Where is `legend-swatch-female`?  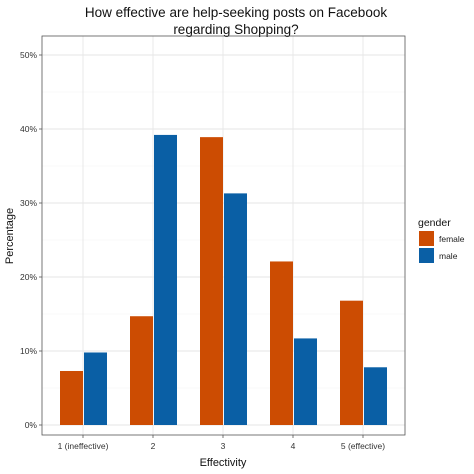
legend-swatch-female is located at coordinates (426, 238).